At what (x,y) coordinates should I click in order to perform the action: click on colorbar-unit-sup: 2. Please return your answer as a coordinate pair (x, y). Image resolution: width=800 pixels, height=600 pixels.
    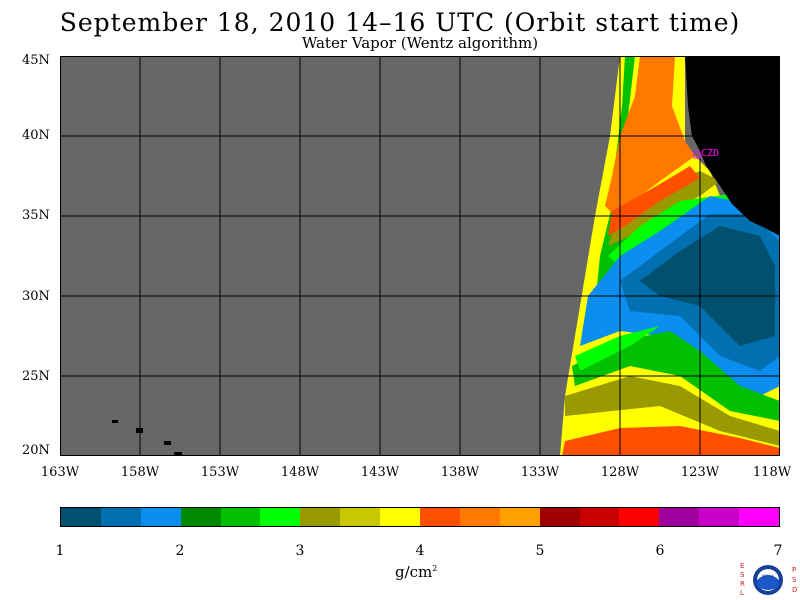
    Looking at the image, I should click on (435, 568).